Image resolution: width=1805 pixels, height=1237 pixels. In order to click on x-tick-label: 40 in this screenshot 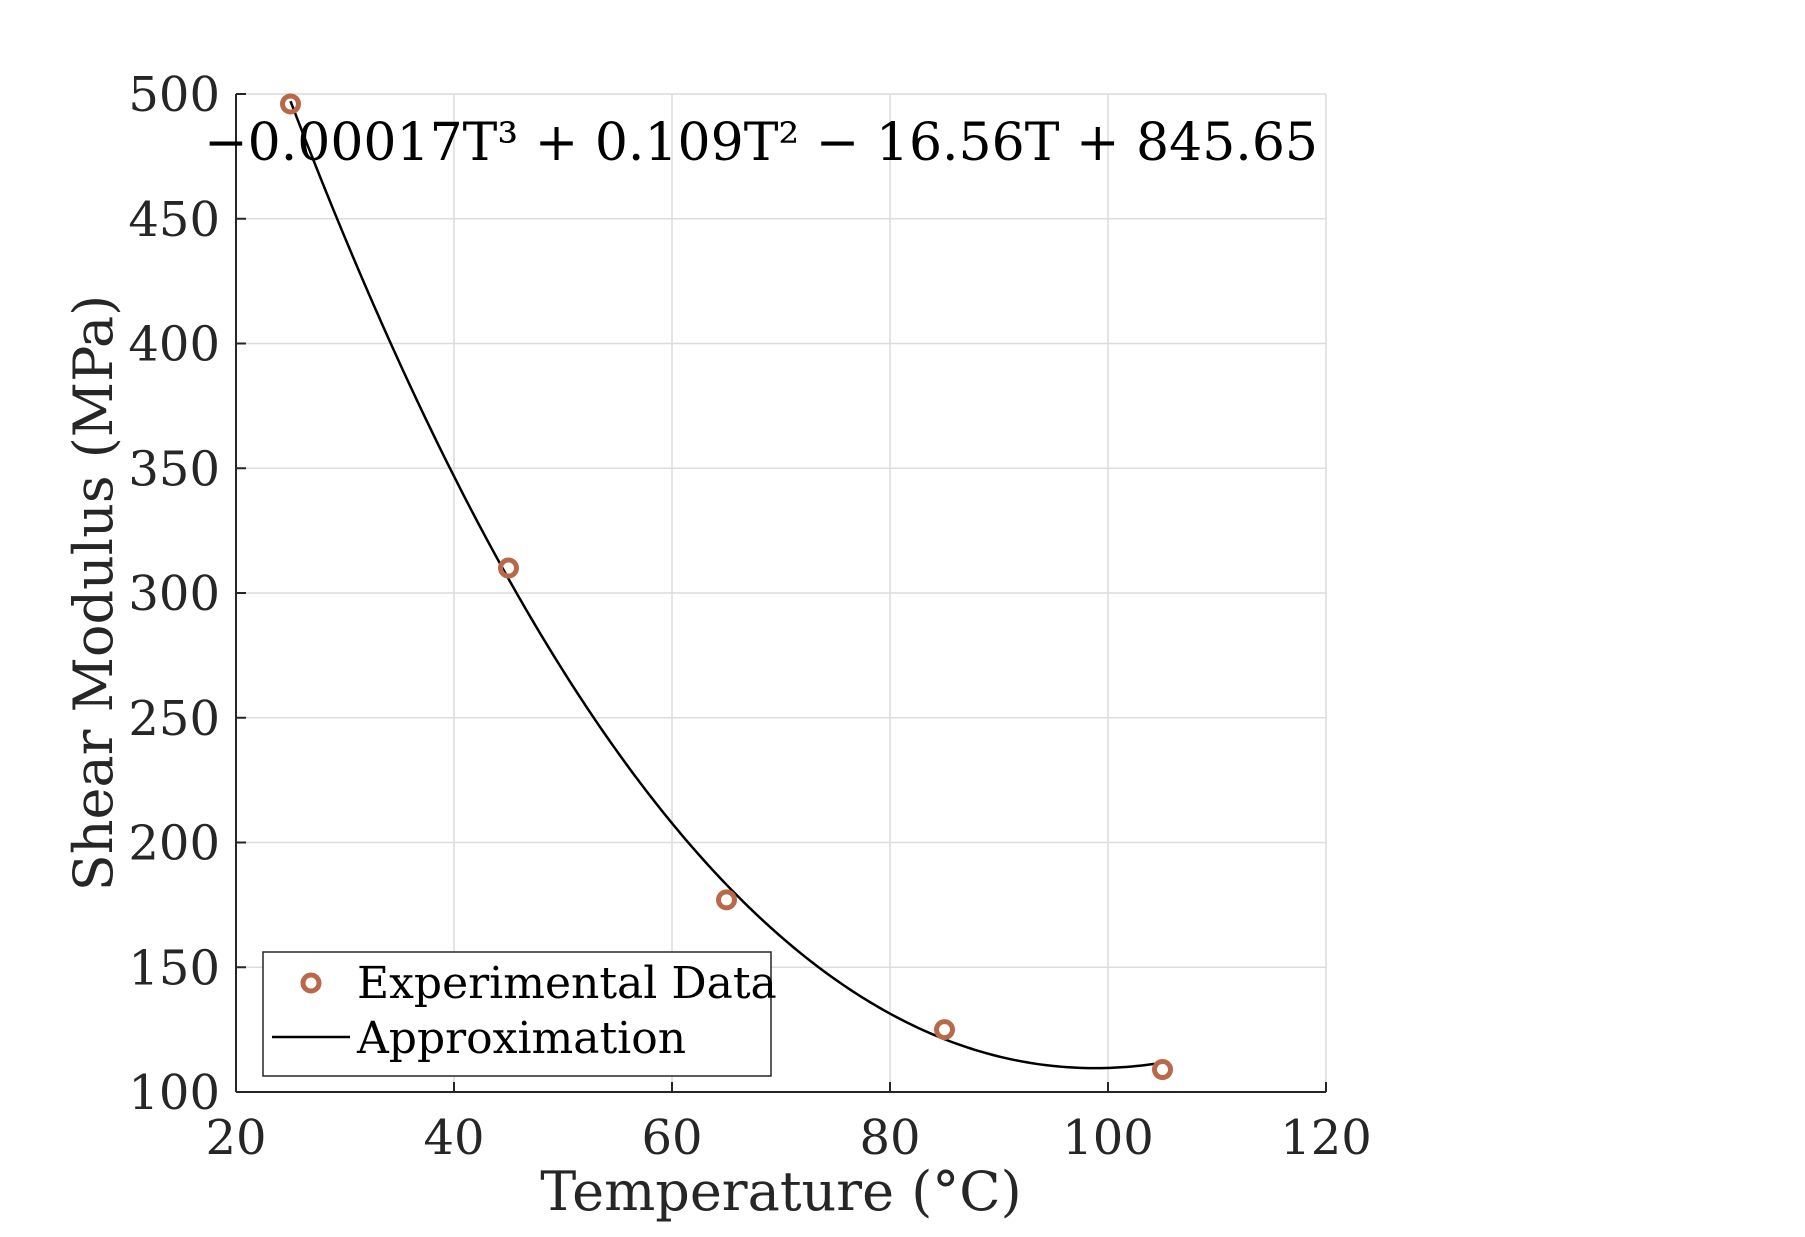, I will do `click(453, 1138)`.